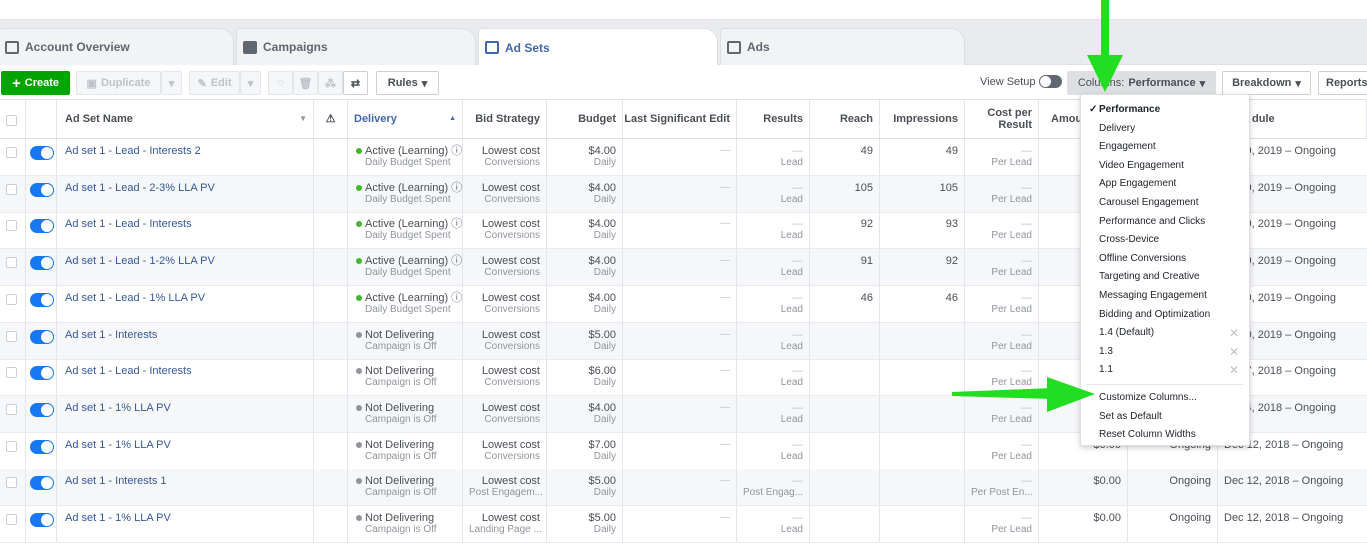 The height and width of the screenshot is (546, 1367). What do you see at coordinates (1165, 184) in the screenshot?
I see `menu-item-preset: App Engagement` at bounding box center [1165, 184].